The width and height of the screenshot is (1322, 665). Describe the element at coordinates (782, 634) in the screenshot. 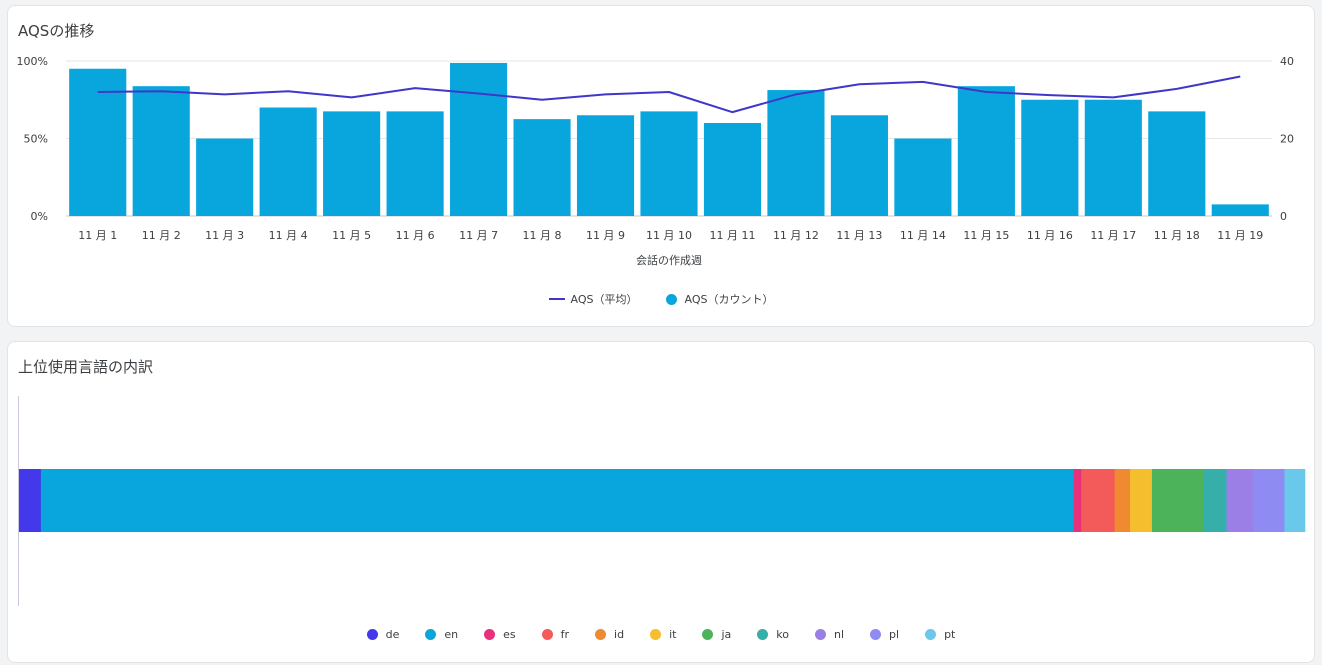

I see `legend-label: ko` at that location.